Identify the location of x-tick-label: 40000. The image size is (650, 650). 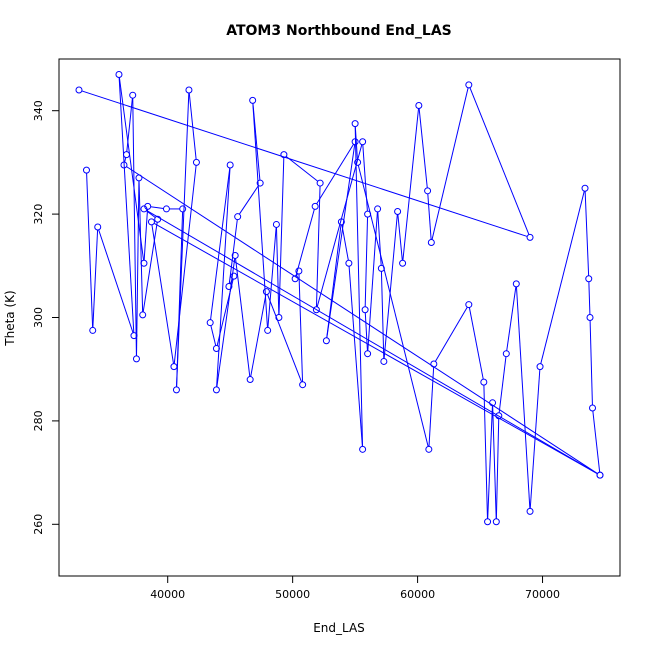
(167, 594).